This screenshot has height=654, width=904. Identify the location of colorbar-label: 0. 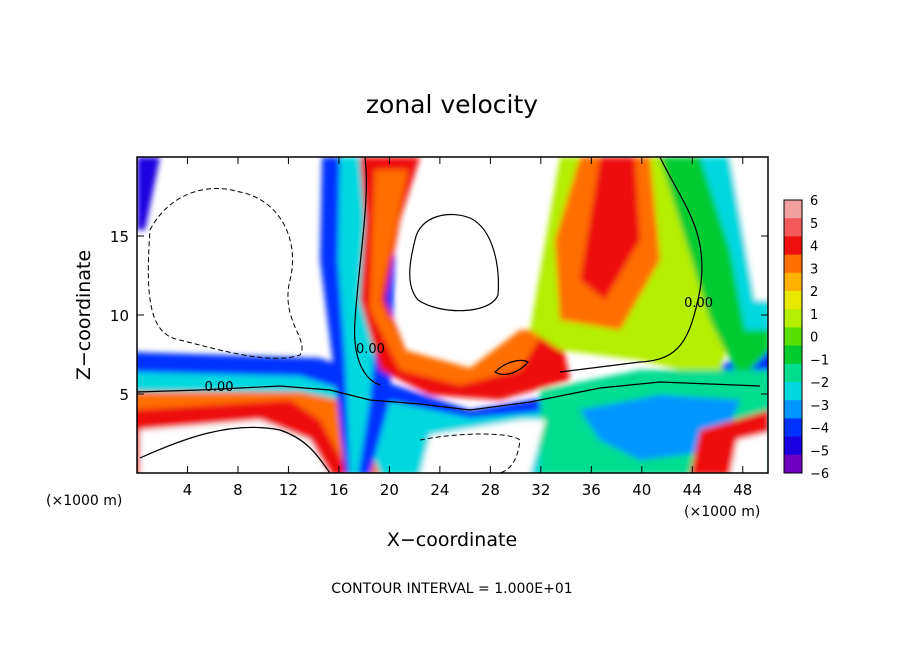
(814, 338).